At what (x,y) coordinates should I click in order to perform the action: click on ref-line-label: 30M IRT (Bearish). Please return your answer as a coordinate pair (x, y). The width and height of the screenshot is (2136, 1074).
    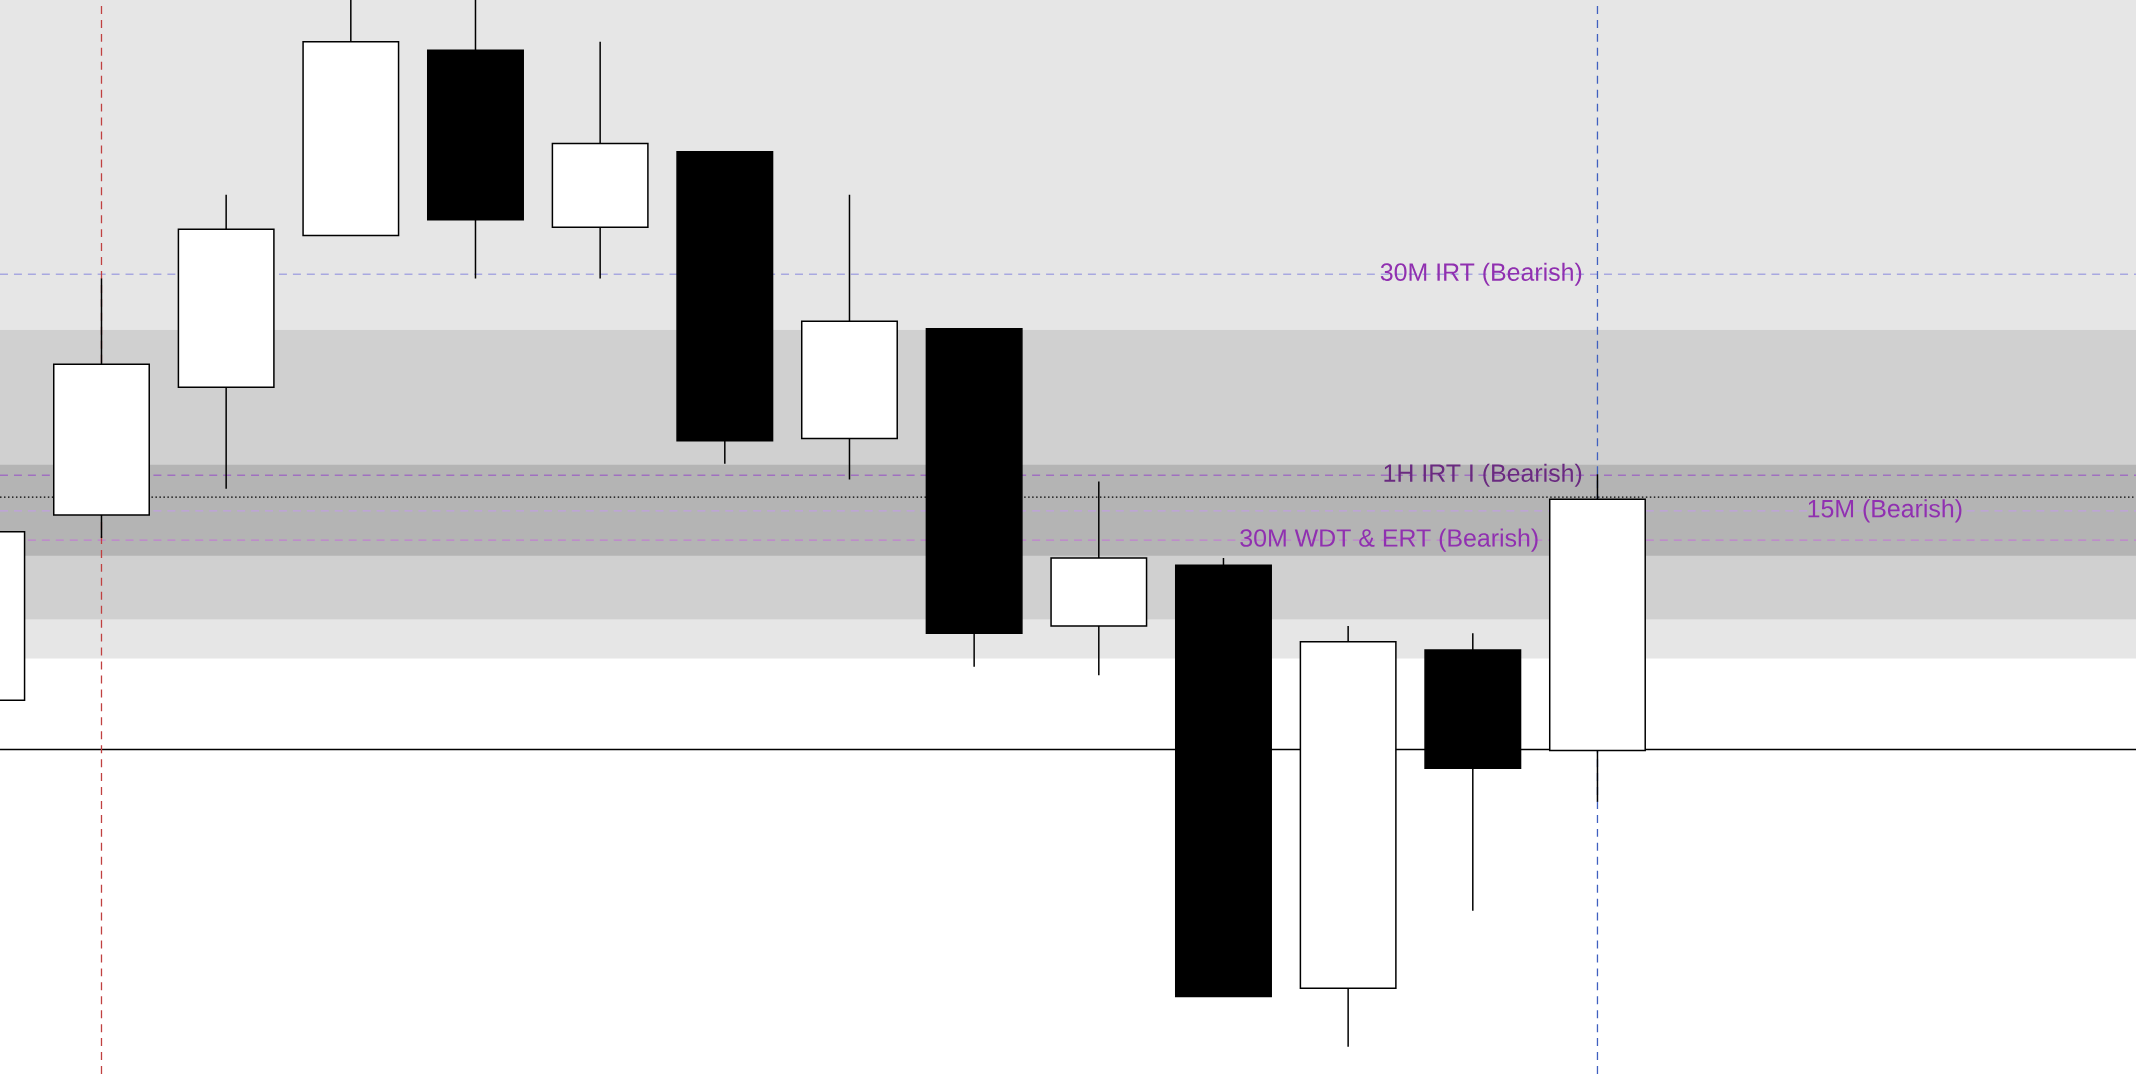
    Looking at the image, I should click on (1481, 274).